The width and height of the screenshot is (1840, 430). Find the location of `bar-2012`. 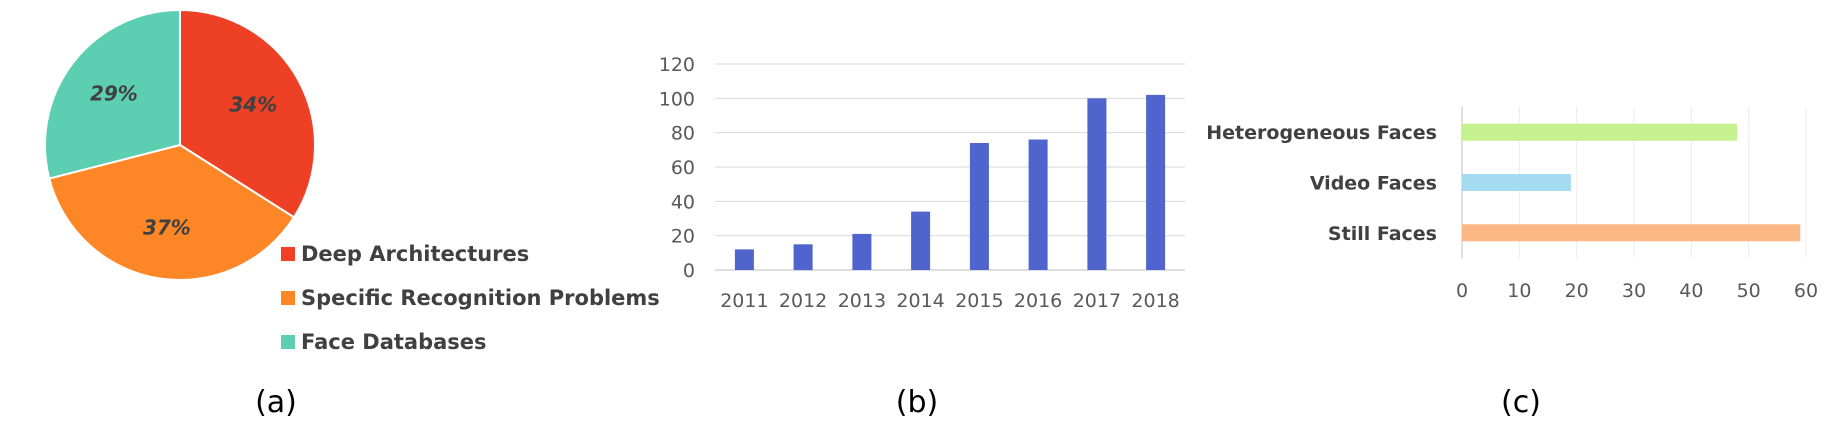

bar-2012 is located at coordinates (803, 257).